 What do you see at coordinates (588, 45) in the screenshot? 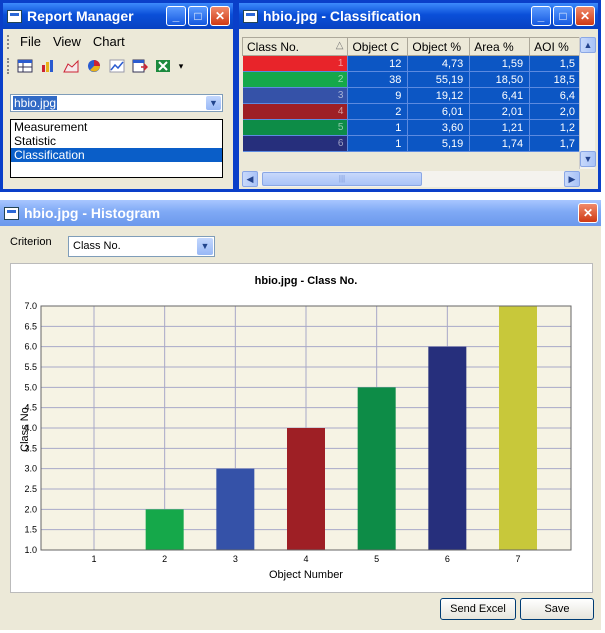
I see `scroll-up-icon: ▲` at bounding box center [588, 45].